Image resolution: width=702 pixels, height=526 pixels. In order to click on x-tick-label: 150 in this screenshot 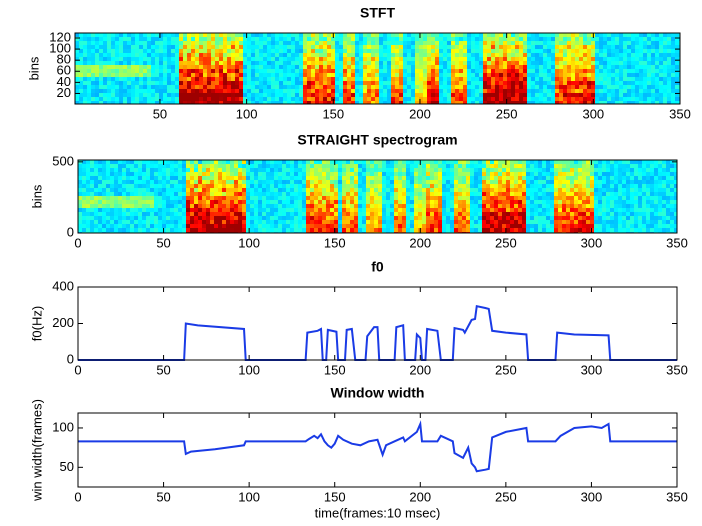, I will do `click(333, 113)`.